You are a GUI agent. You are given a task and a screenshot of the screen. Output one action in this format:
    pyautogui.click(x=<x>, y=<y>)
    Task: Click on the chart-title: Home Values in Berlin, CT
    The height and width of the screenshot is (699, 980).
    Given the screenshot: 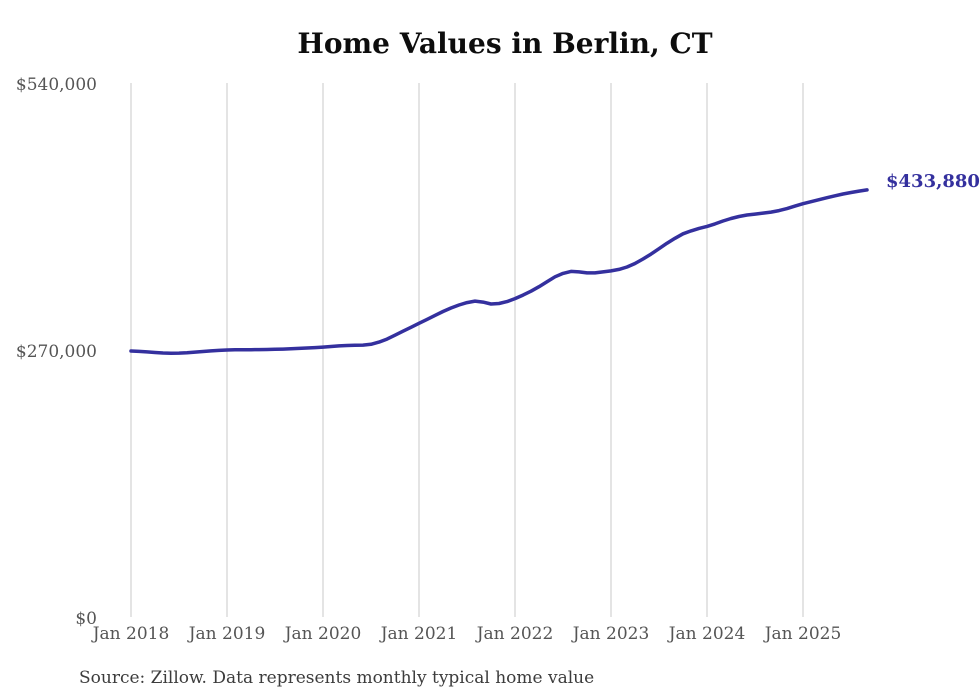 What is the action you would take?
    pyautogui.click(x=505, y=43)
    